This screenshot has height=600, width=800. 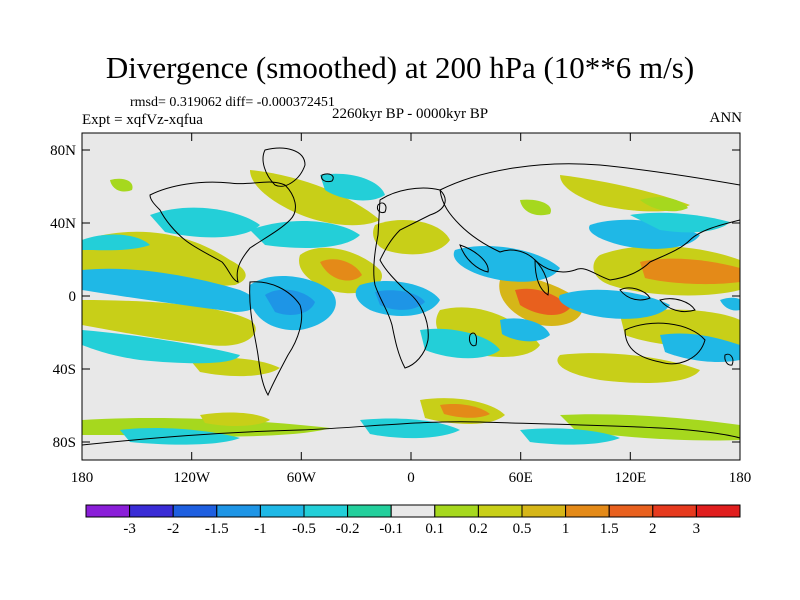 I want to click on colorbar-label: -0.1, so click(x=391, y=529).